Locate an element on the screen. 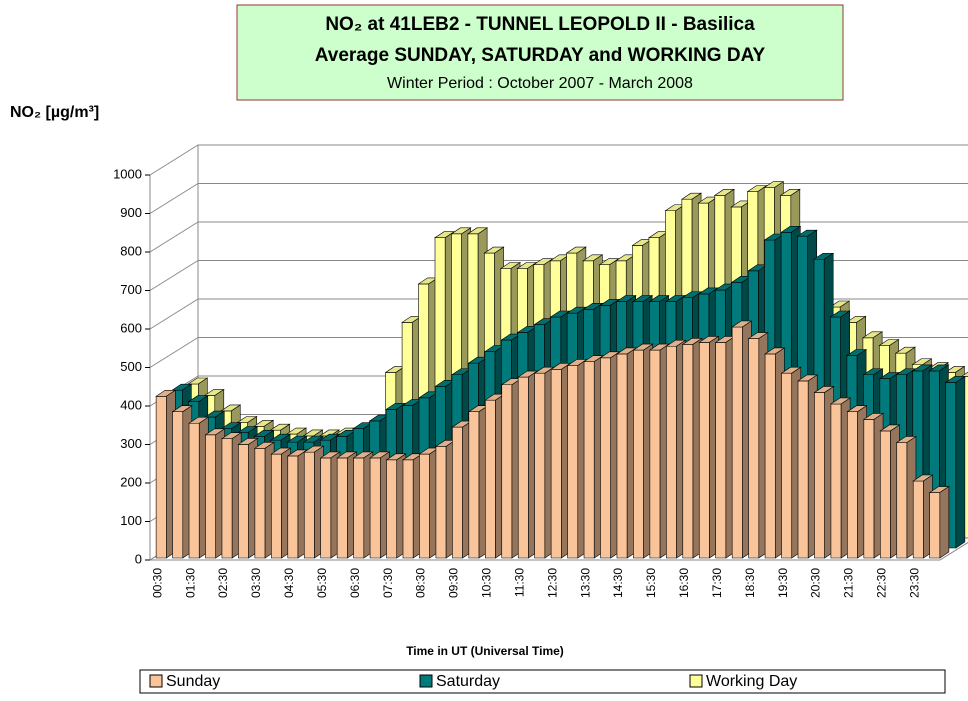 The image size is (968, 701). x-tick-label: 06:30 is located at coordinates (355, 583).